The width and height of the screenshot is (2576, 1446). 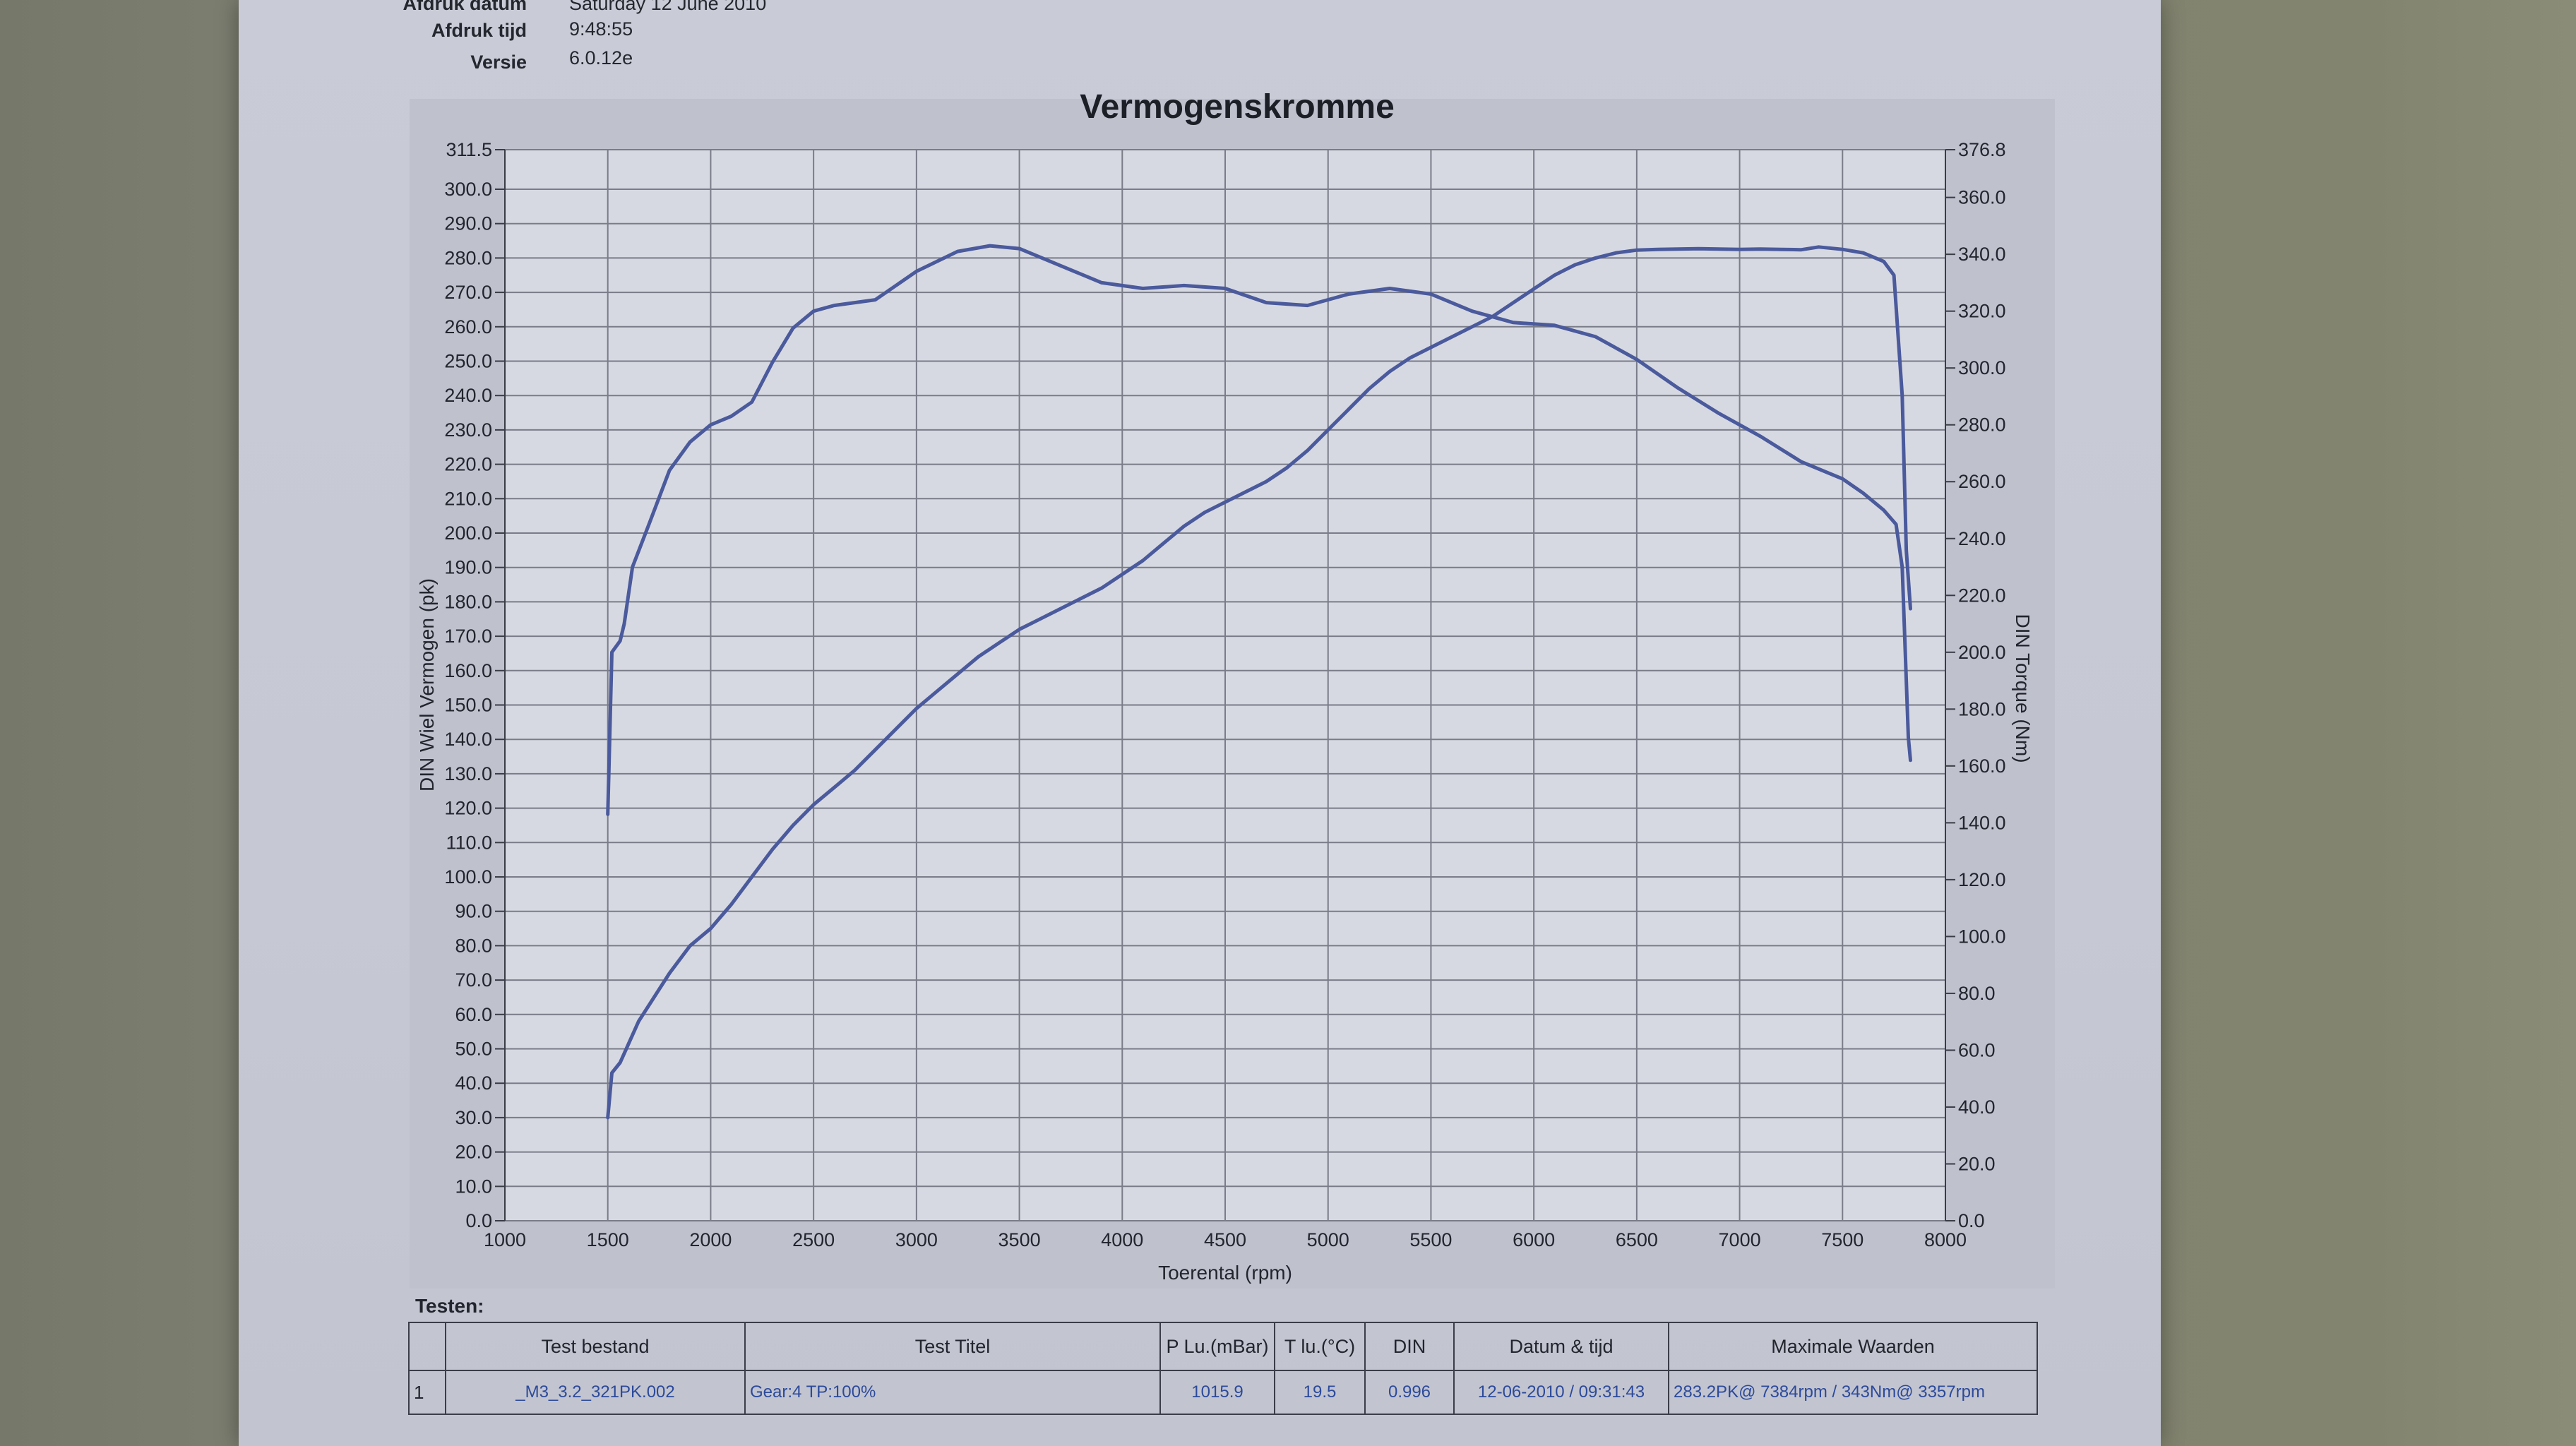 What do you see at coordinates (1982, 708) in the screenshot?
I see `y2-tick-label: 180.0` at bounding box center [1982, 708].